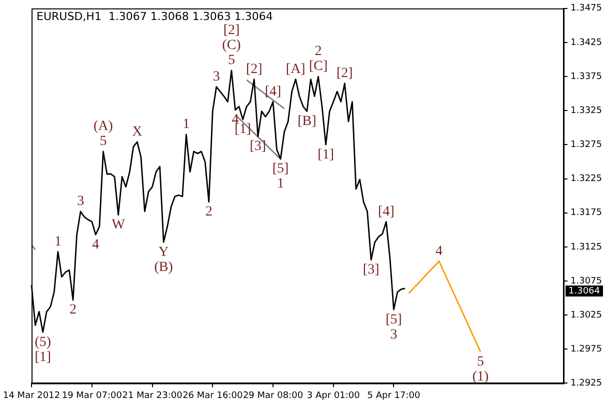 Image resolution: width=607 pixels, height=404 pixels. What do you see at coordinates (163, 252) in the screenshot?
I see `annotation: Y` at bounding box center [163, 252].